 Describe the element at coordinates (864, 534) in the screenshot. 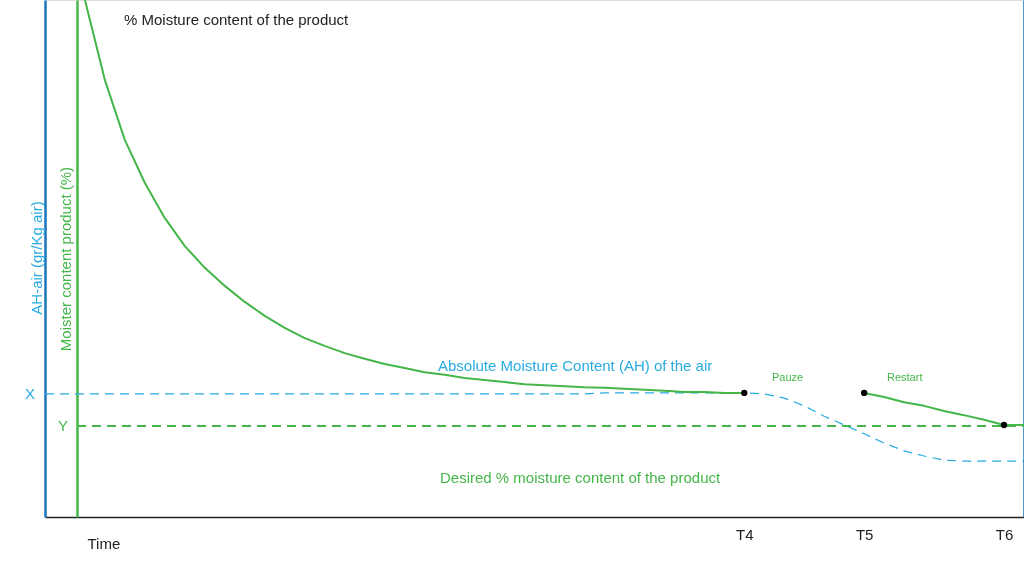

I see `x-tick-label: T5` at that location.